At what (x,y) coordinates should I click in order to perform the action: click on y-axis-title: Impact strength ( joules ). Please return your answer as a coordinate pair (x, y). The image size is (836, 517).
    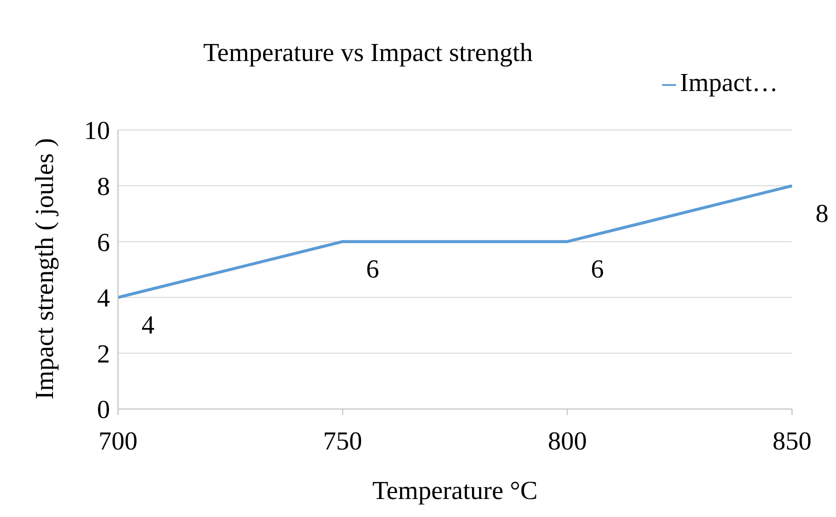
    Looking at the image, I should click on (45, 269).